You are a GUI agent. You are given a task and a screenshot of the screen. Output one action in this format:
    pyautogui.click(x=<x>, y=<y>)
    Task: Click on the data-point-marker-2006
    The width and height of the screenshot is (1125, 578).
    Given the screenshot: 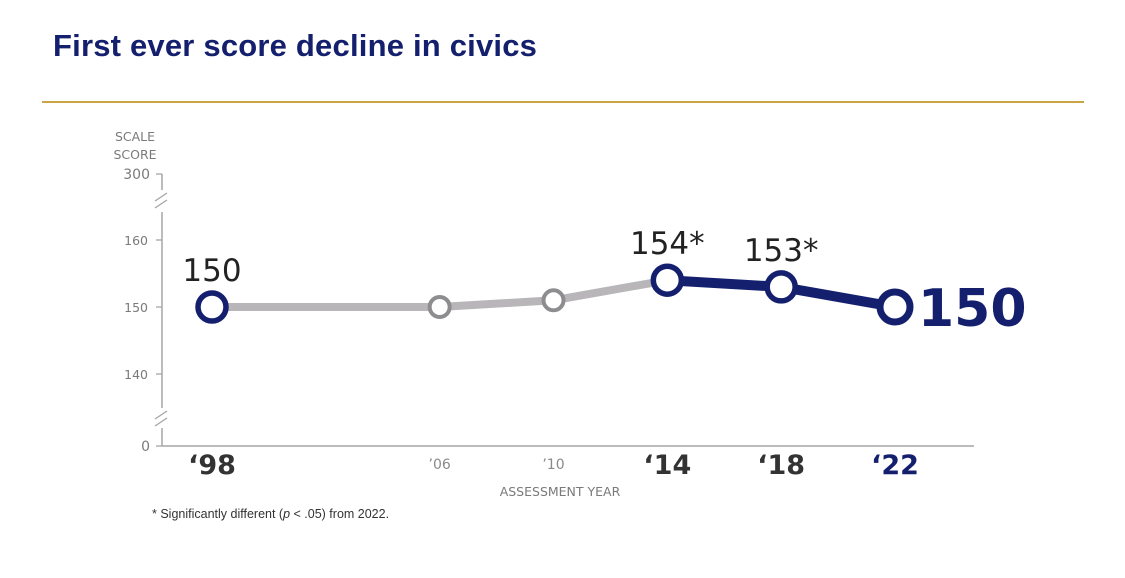 What is the action you would take?
    pyautogui.click(x=439, y=307)
    